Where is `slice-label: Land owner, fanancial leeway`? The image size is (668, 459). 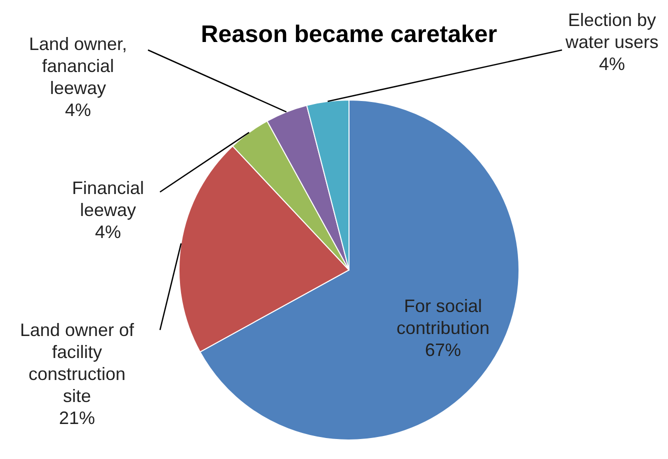 slice-label: Land owner, fanancial leeway is located at coordinates (78, 66).